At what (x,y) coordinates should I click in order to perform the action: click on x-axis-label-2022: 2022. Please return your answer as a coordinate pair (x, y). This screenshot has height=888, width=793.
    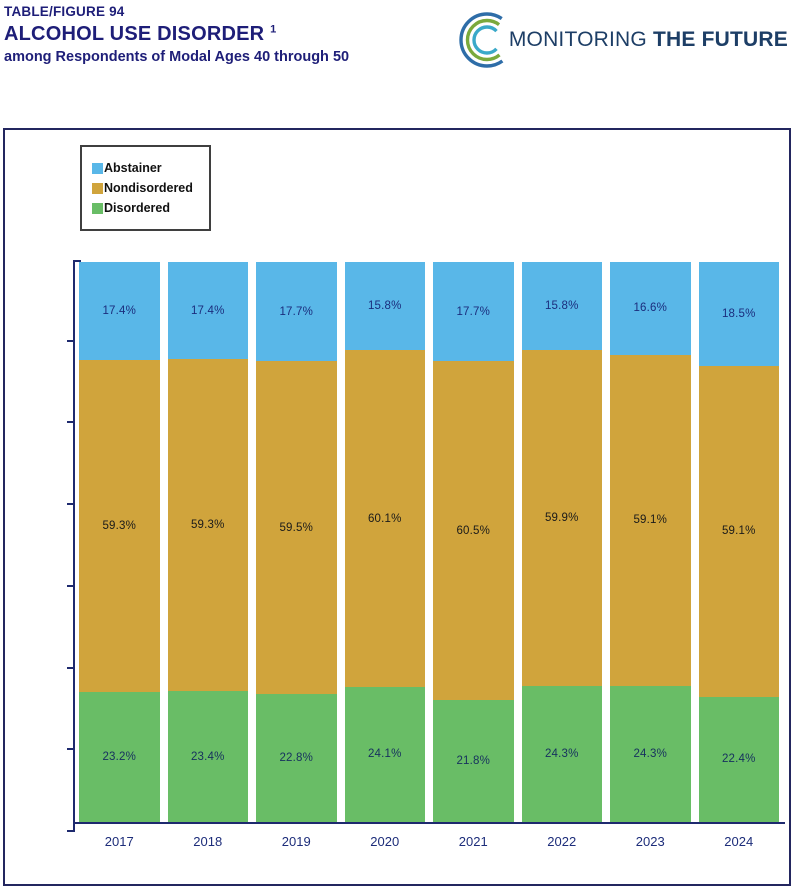
    Looking at the image, I should click on (562, 841).